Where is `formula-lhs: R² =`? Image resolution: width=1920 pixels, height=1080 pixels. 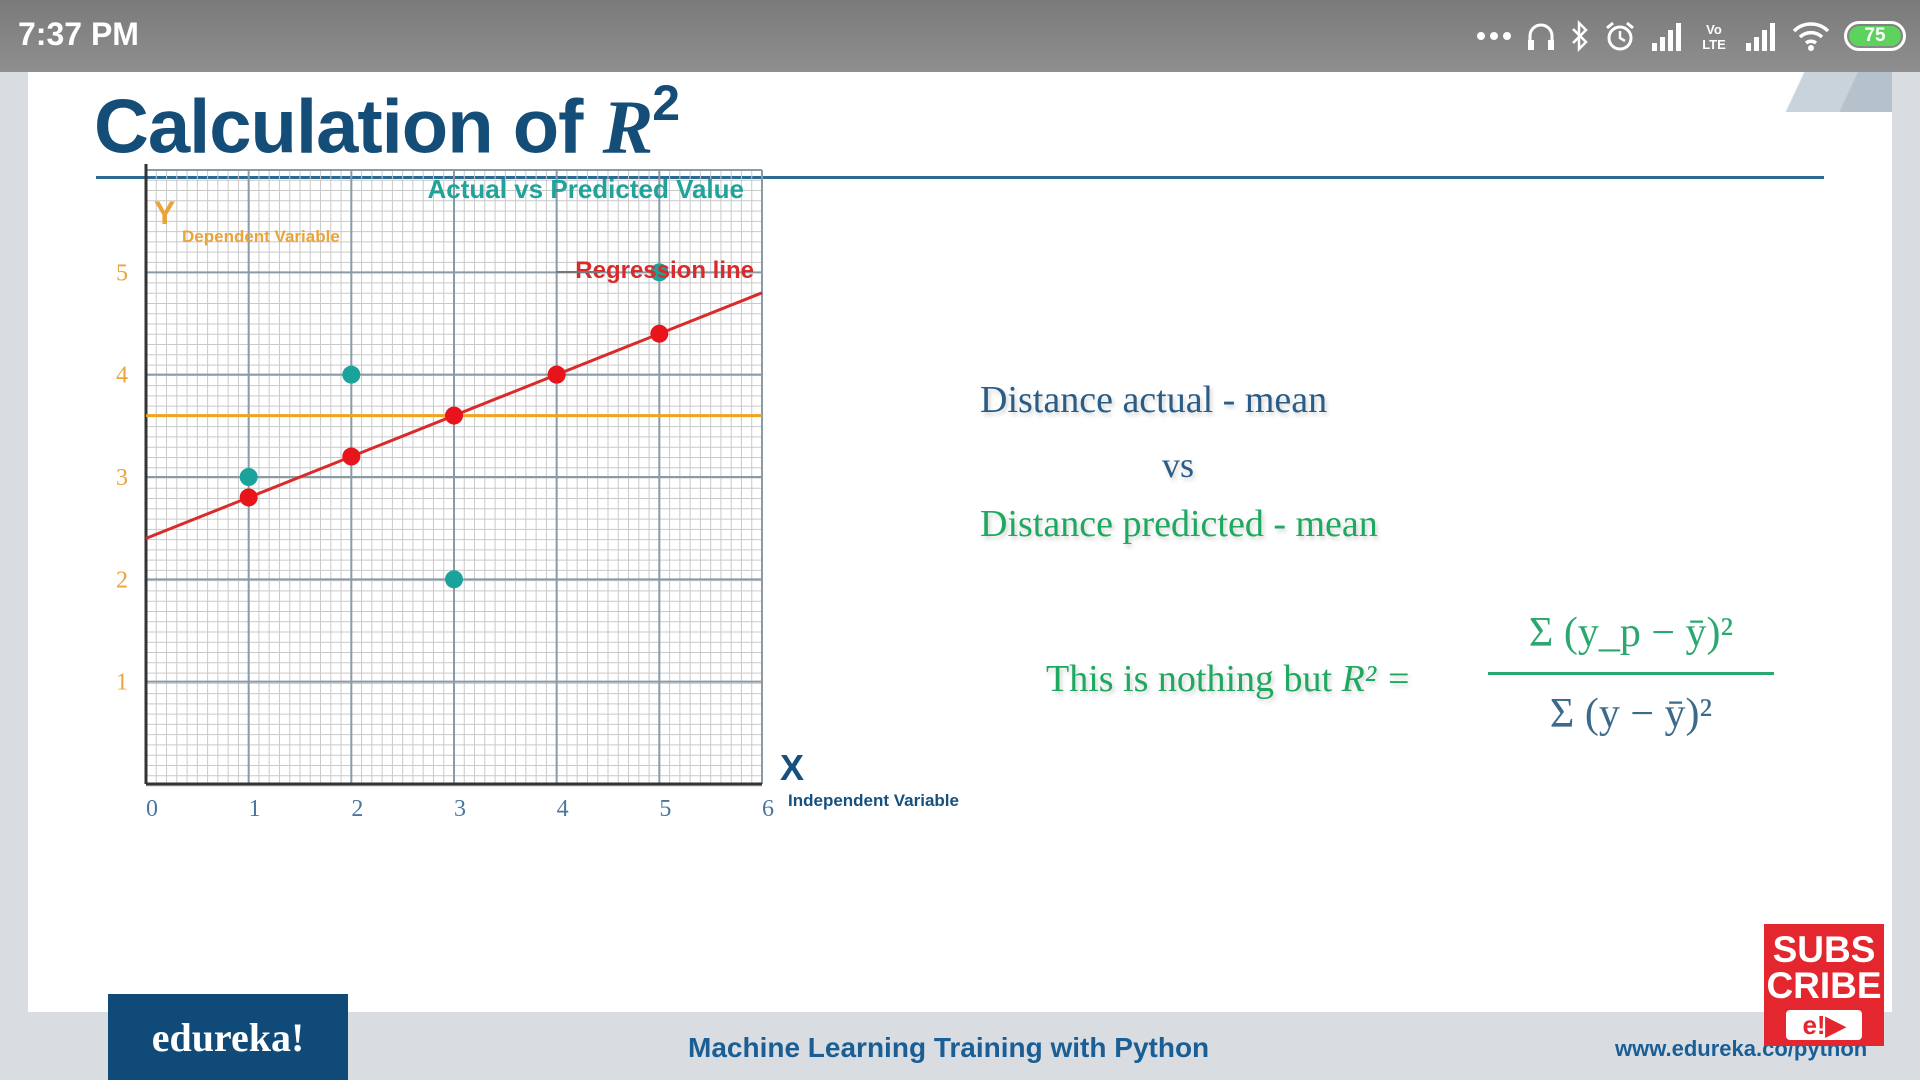 formula-lhs: R² = is located at coordinates (1376, 679).